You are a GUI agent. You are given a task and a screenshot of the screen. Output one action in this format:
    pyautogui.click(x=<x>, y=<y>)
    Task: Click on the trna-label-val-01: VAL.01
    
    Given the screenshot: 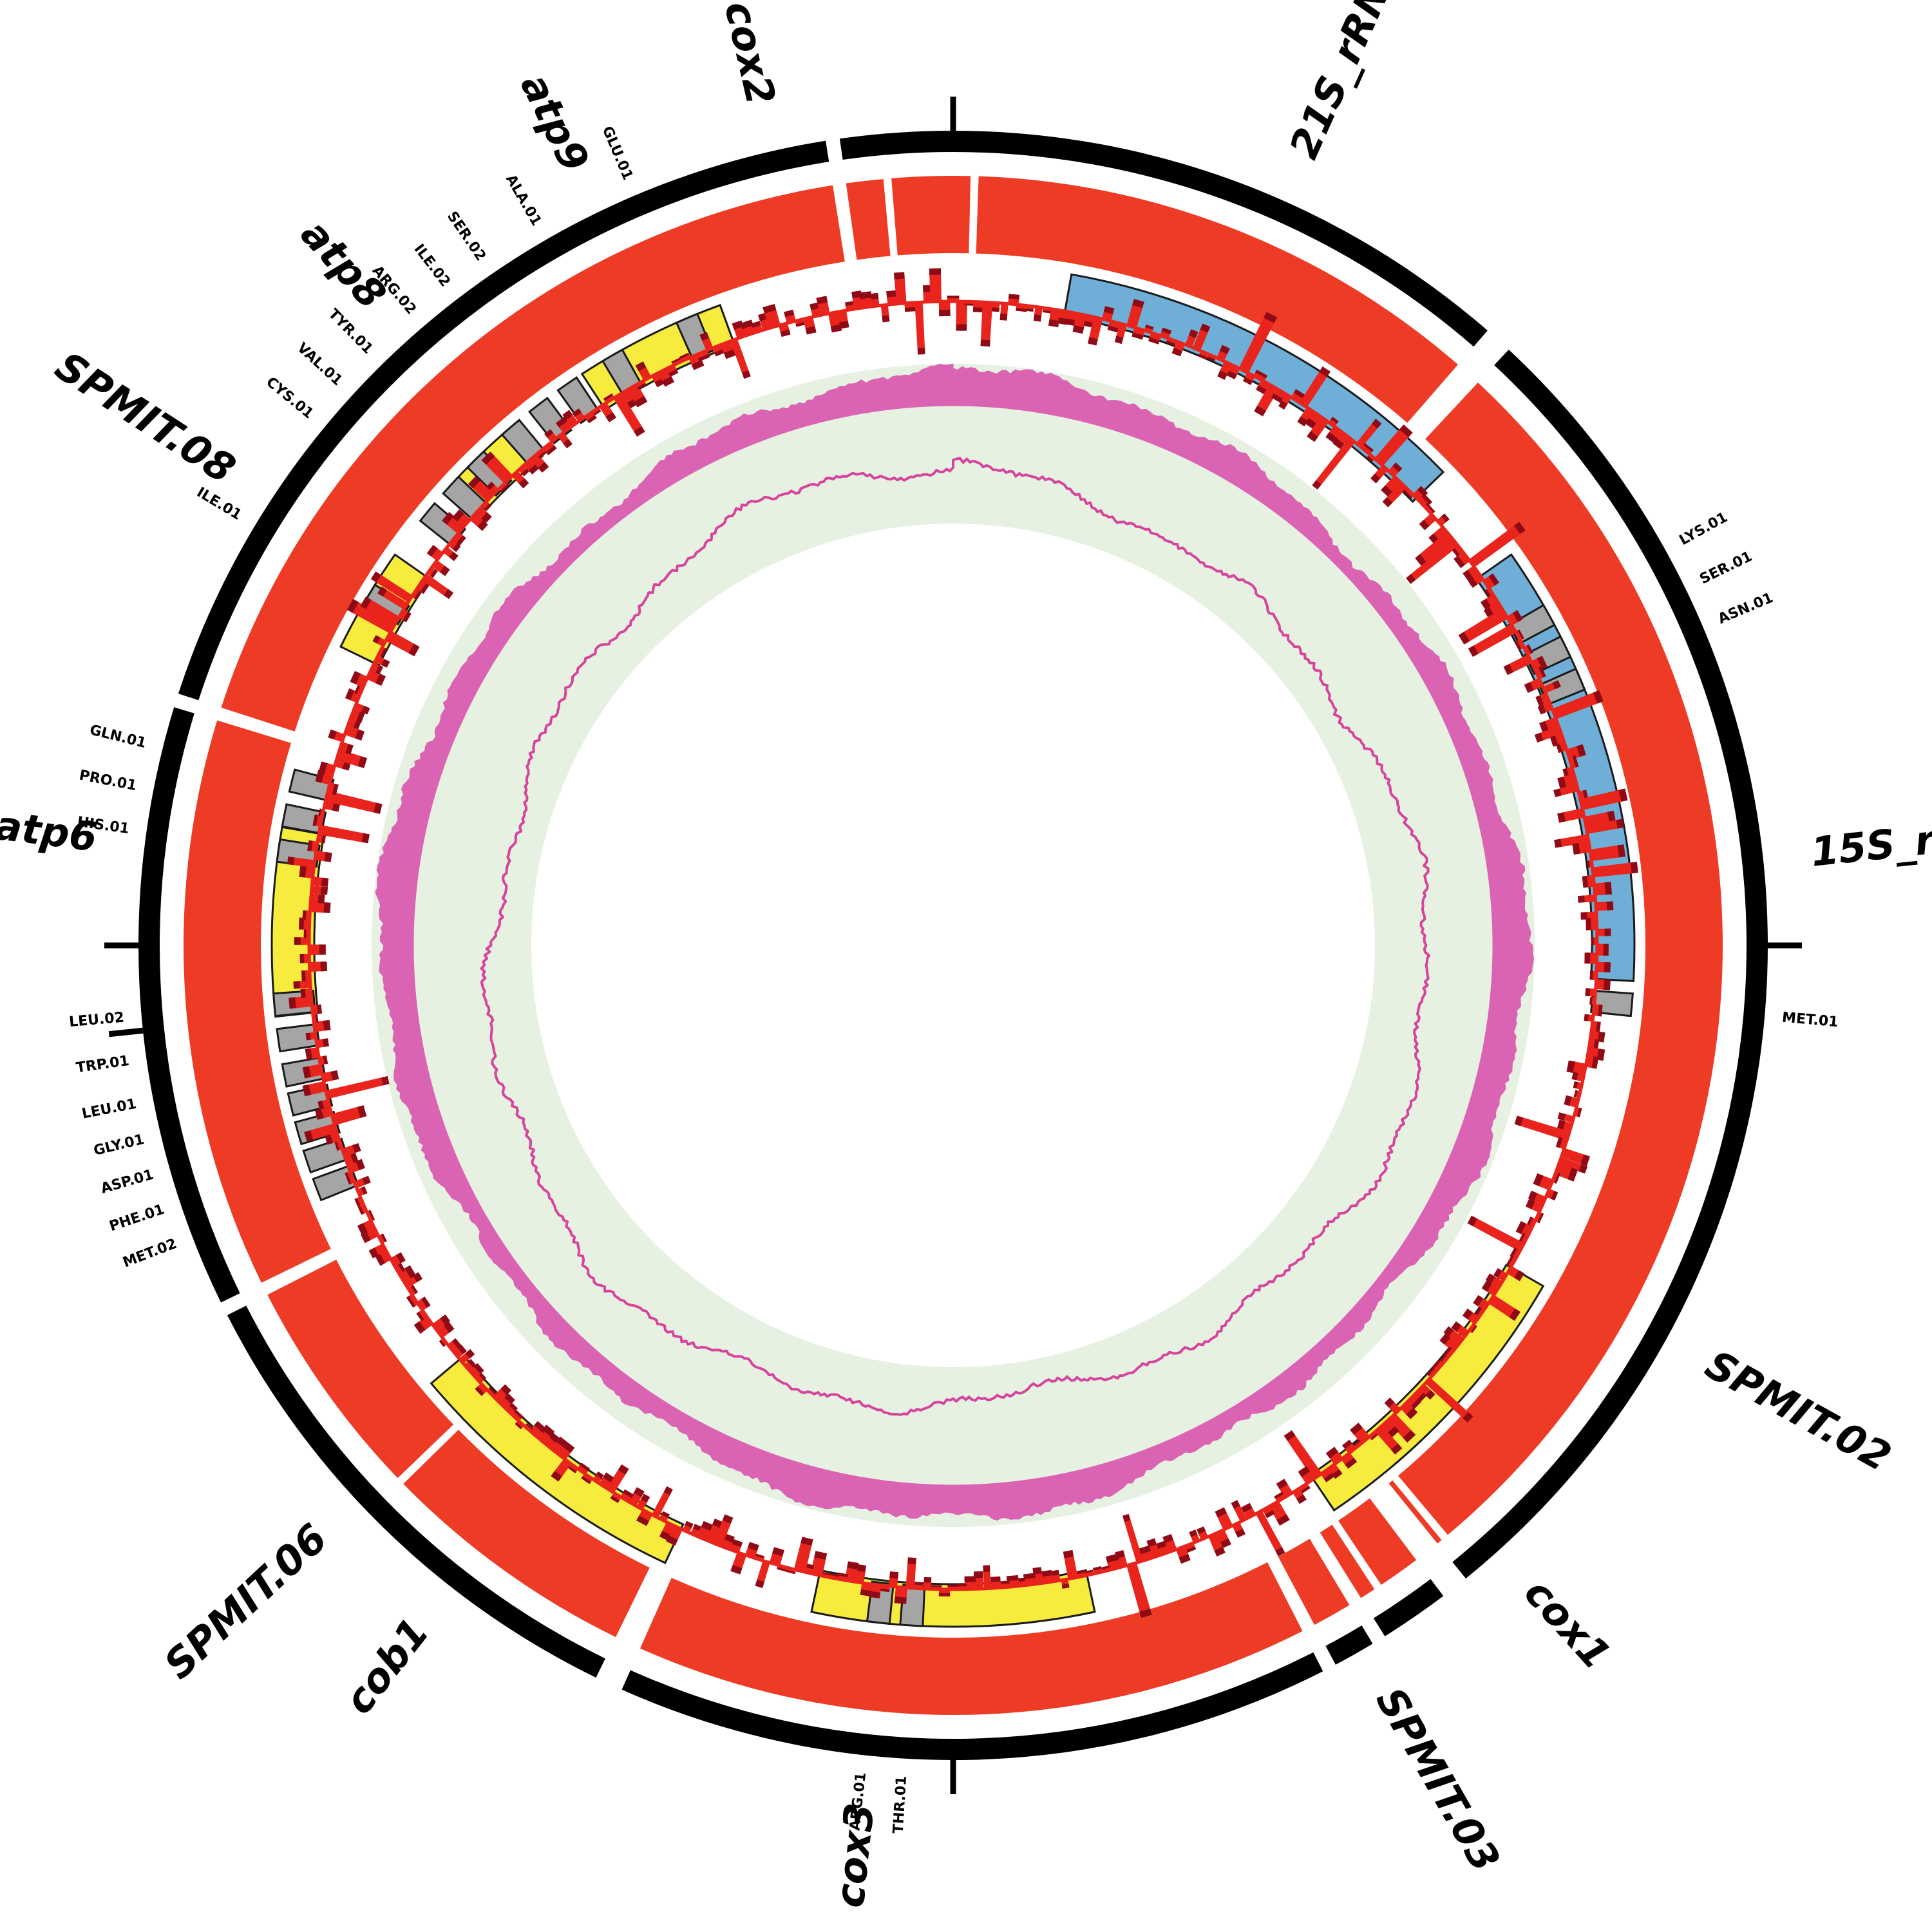 What is the action you would take?
    pyautogui.click(x=319, y=365)
    